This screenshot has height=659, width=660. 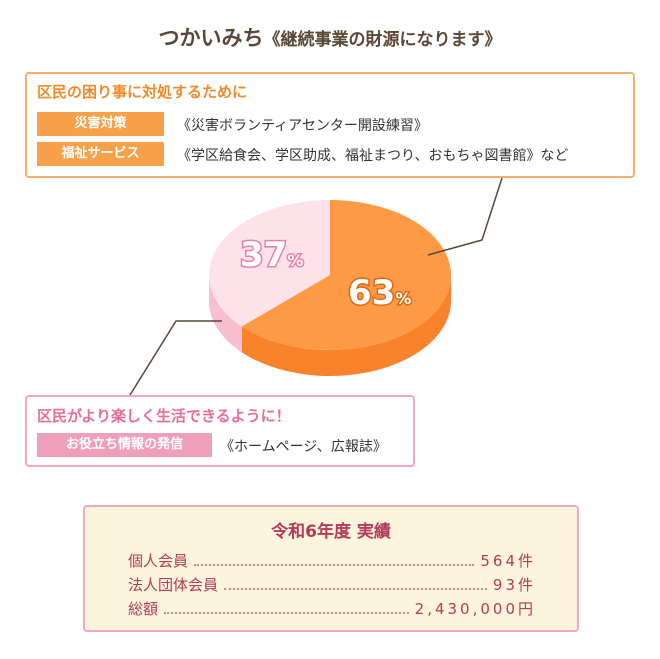 What do you see at coordinates (263, 255) in the screenshot?
I see `pie-label-pink-number: 37` at bounding box center [263, 255].